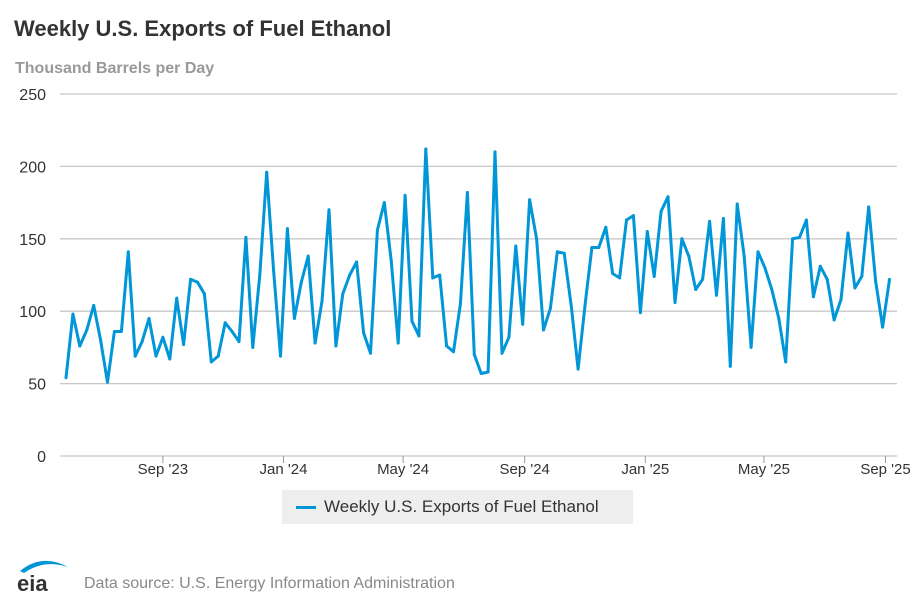 The height and width of the screenshot is (609, 914). What do you see at coordinates (764, 469) in the screenshot?
I see `x-tick-label: May '25` at bounding box center [764, 469].